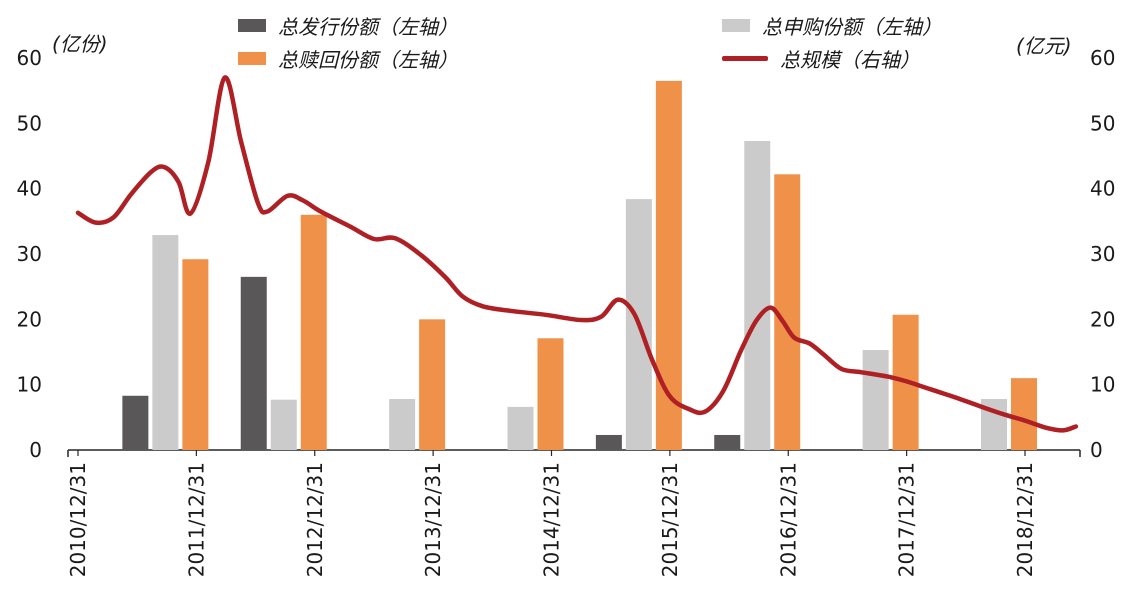 The width and height of the screenshot is (1137, 606). What do you see at coordinates (1102, 319) in the screenshot?
I see `right-axis-tick-label: 20` at bounding box center [1102, 319].